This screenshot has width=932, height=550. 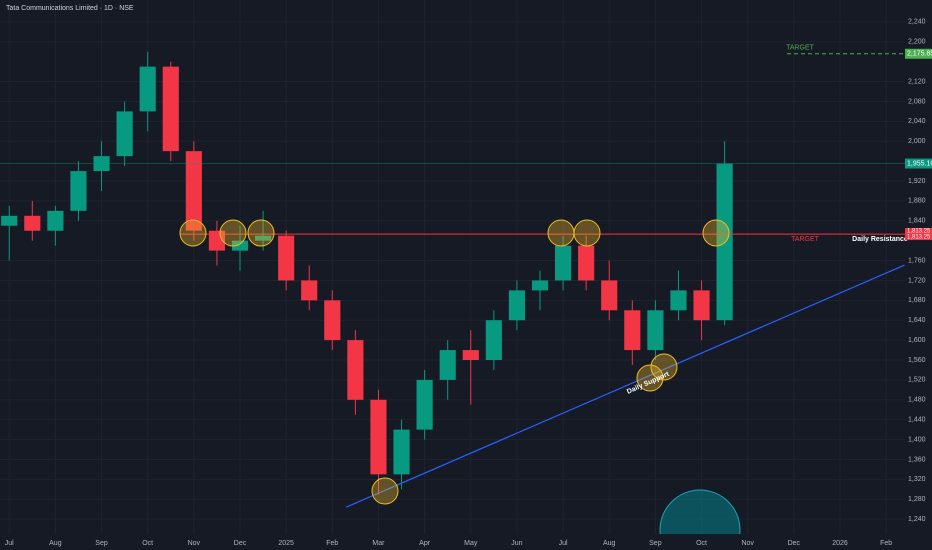 I want to click on target-text: TARGET, so click(x=800, y=48).